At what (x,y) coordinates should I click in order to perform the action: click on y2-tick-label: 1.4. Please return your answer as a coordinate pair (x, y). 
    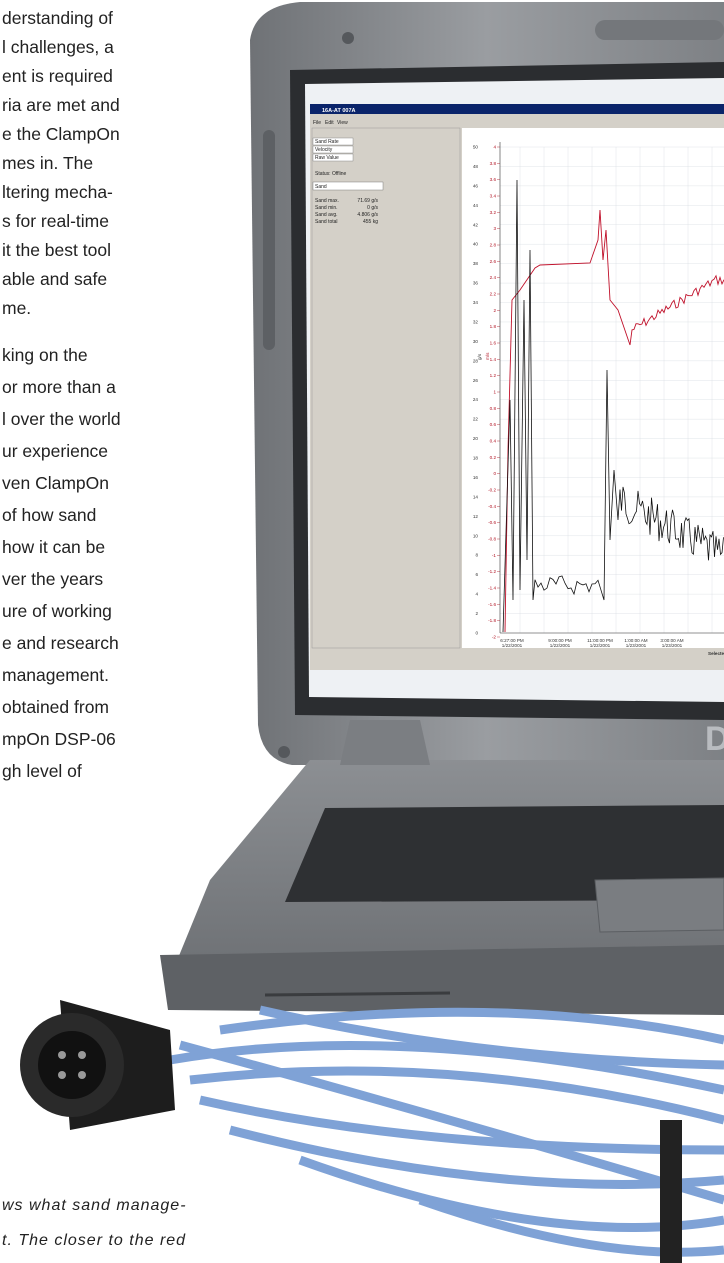
    Looking at the image, I should click on (493, 359).